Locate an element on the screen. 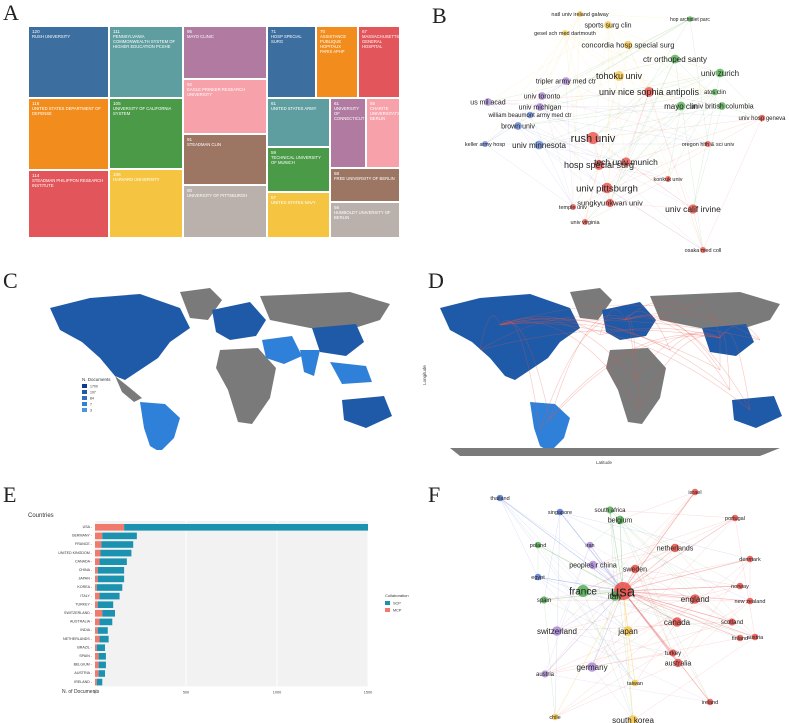 Image resolution: width=789 pixels, height=723 pixels. india is located at coordinates (310, 363).